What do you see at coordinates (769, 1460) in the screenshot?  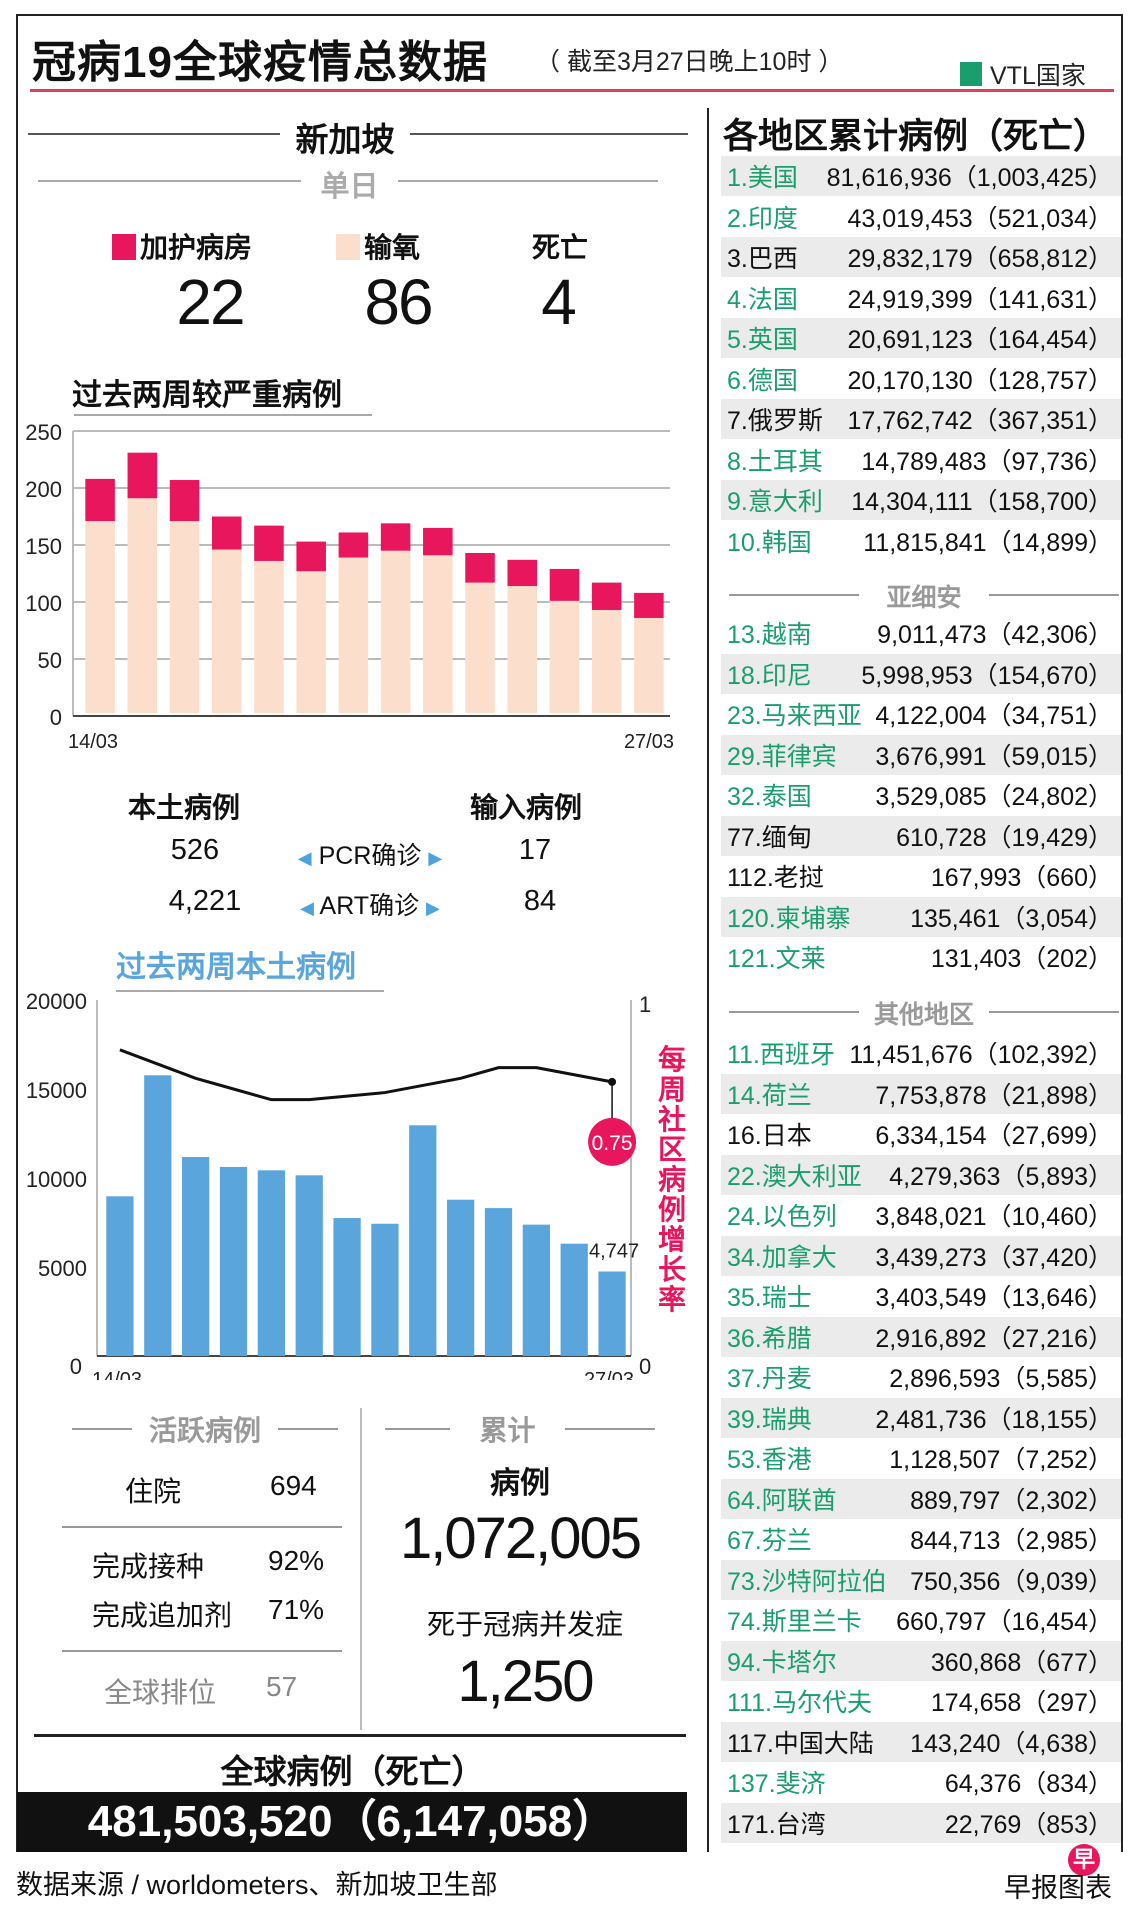 I see `region-name: 53.香港` at bounding box center [769, 1460].